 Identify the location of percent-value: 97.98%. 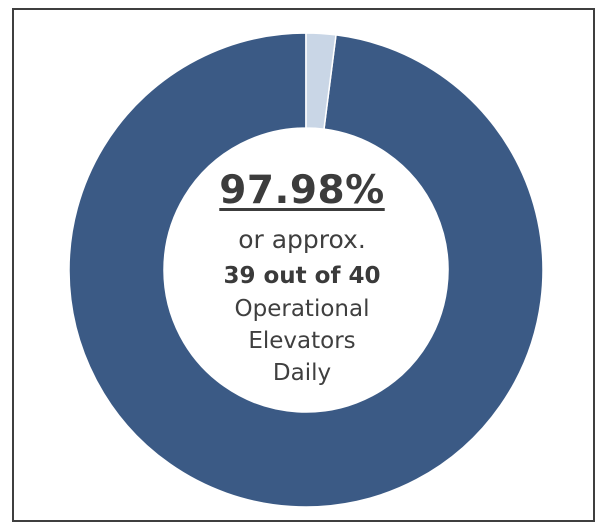
(302, 190).